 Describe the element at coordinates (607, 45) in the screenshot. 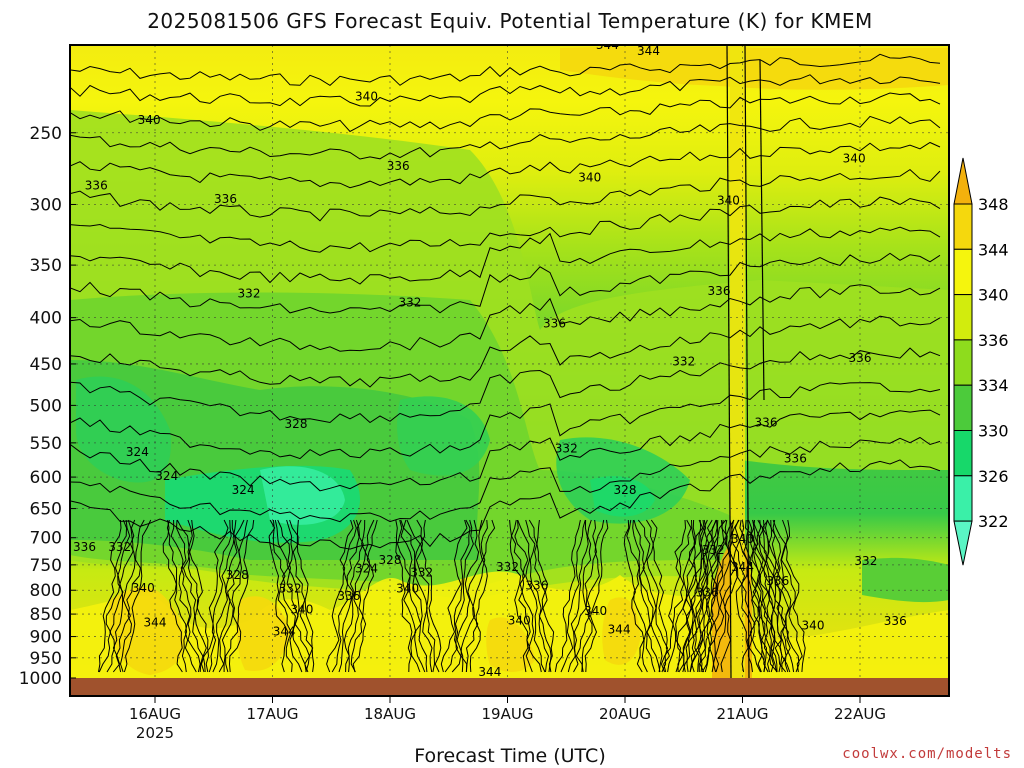

I see `contour-label-2: 344` at that location.